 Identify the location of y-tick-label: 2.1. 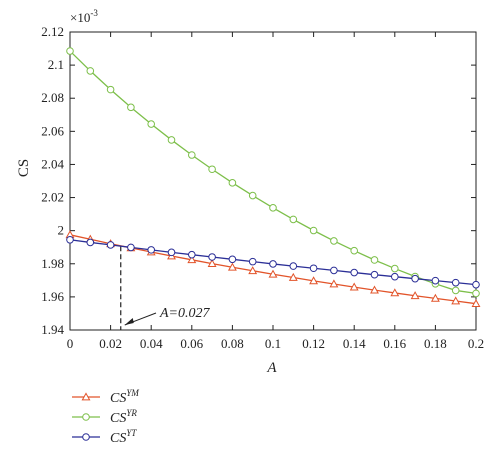
(56, 64).